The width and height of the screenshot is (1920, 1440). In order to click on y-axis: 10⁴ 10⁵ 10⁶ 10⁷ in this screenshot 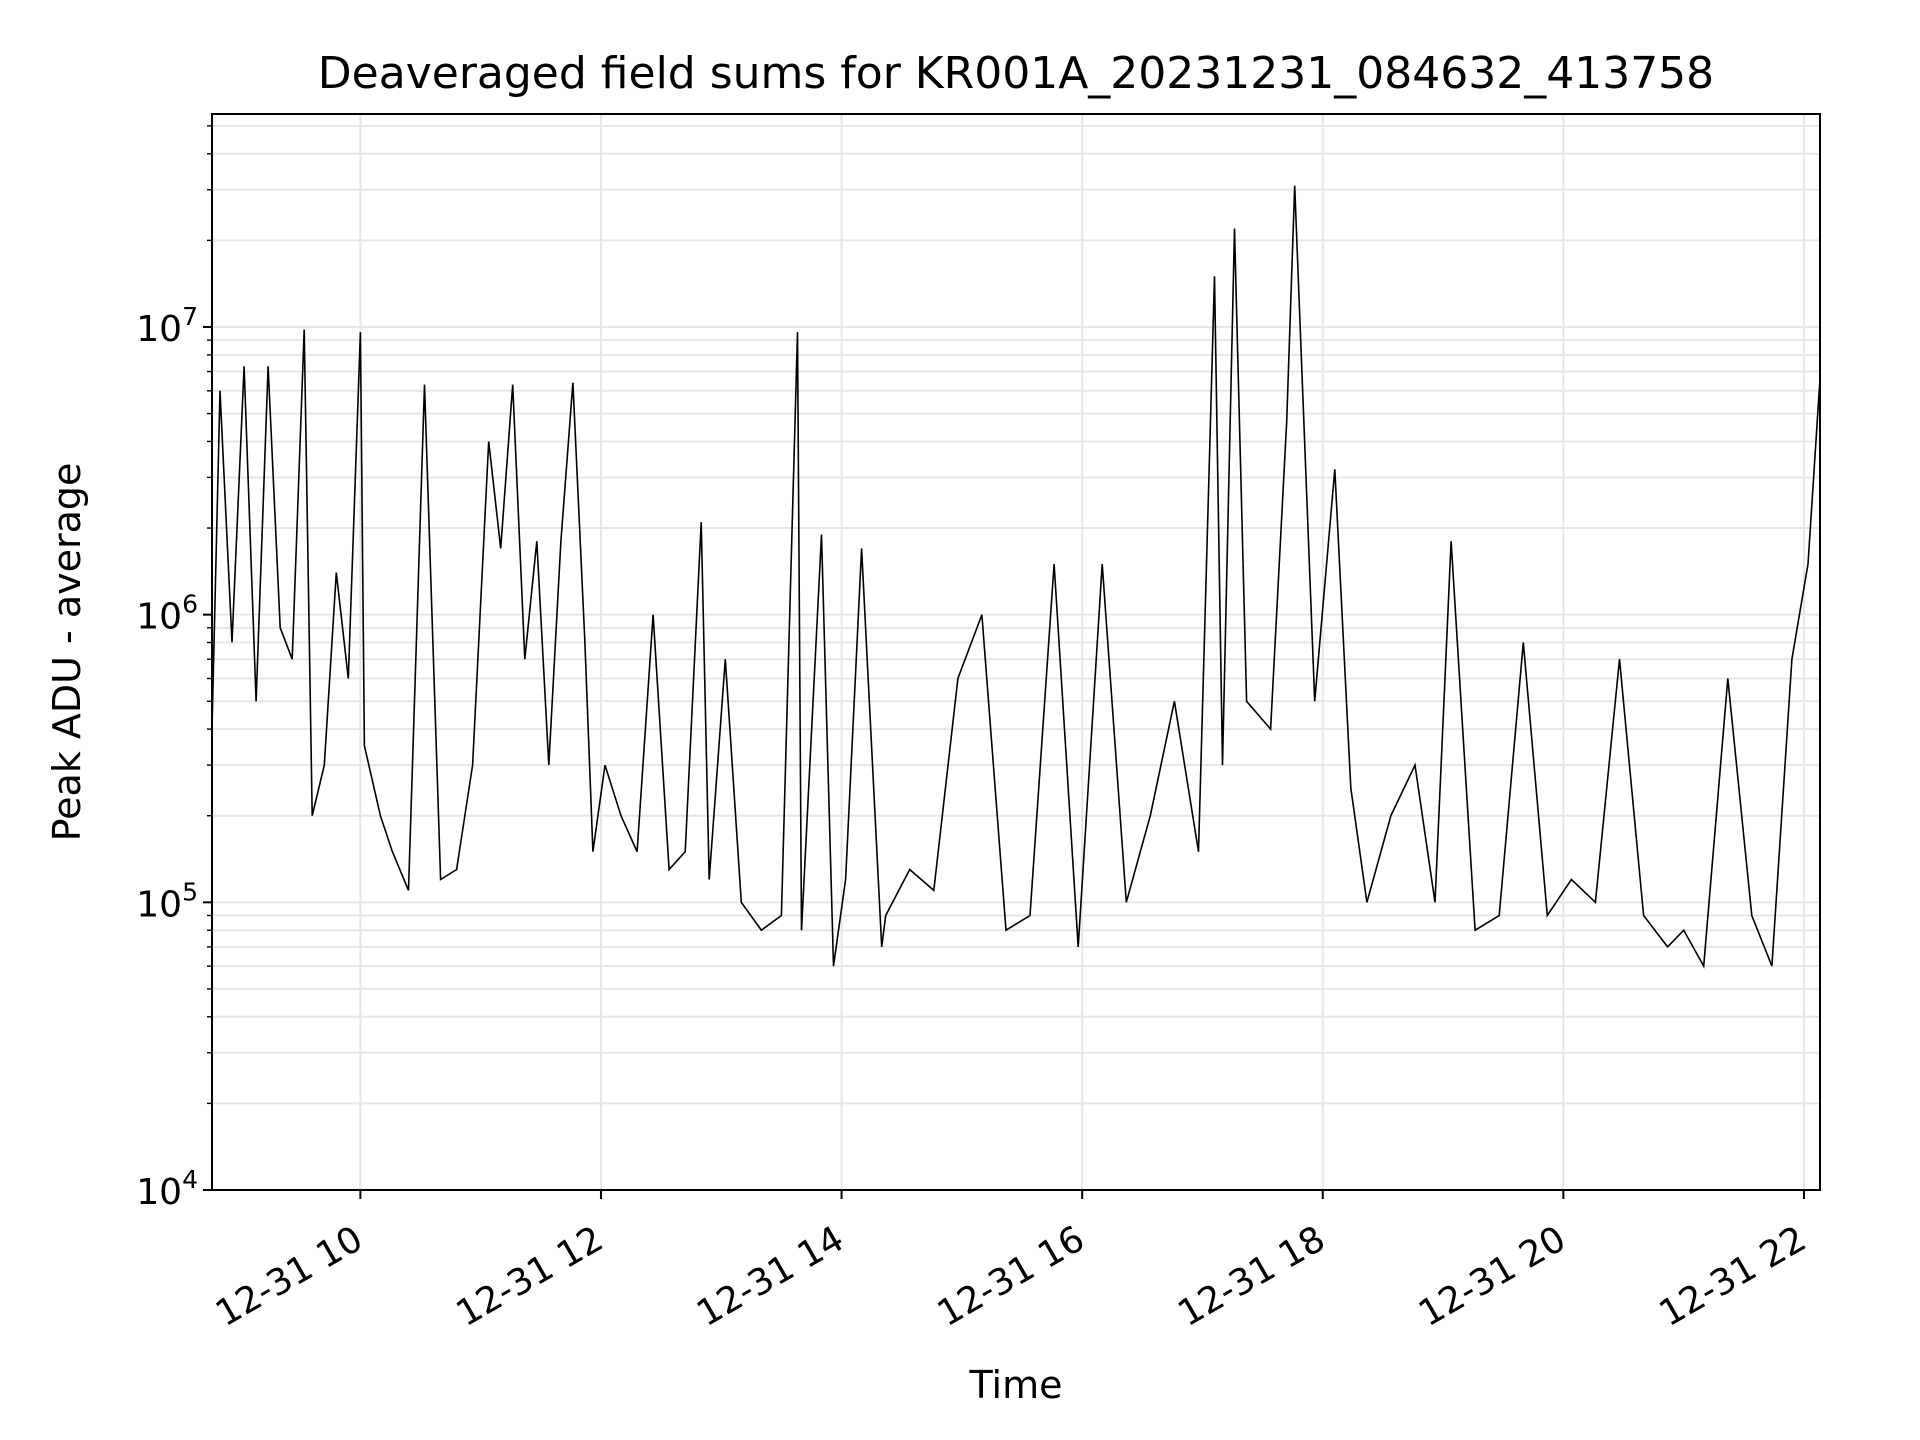, I will do `click(174, 669)`.